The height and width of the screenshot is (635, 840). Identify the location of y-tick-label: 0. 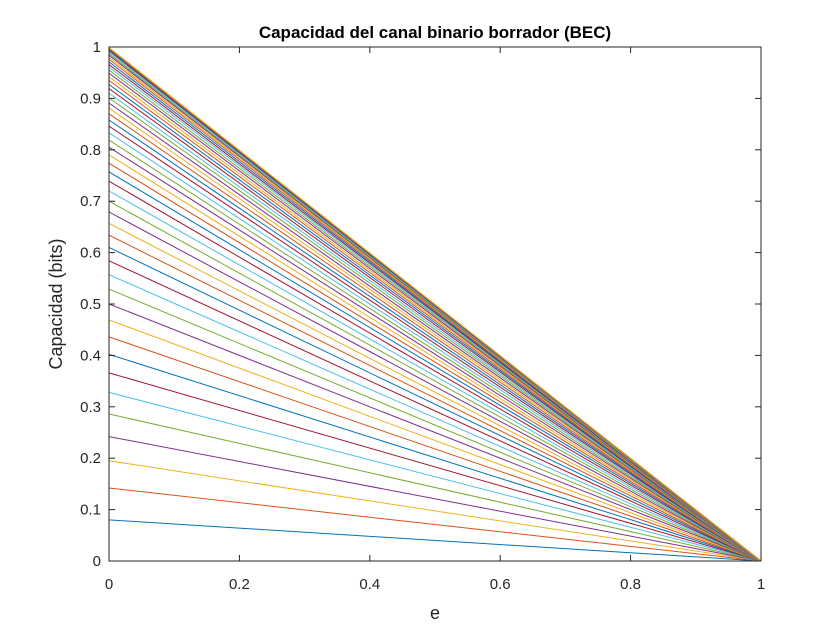
(97, 561).